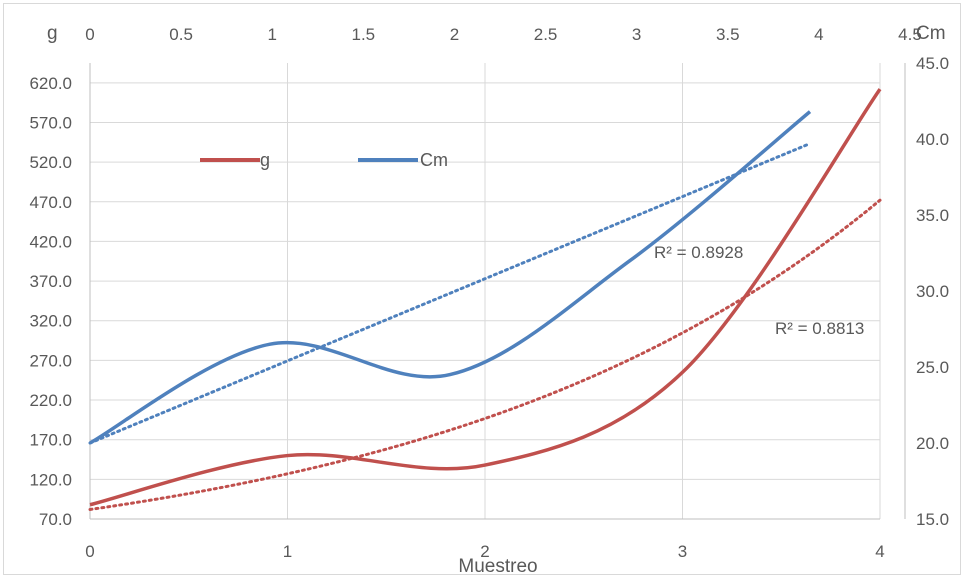 Image resolution: width=966 pixels, height=579 pixels. I want to click on y-tick-label: 420.0, so click(50, 241).